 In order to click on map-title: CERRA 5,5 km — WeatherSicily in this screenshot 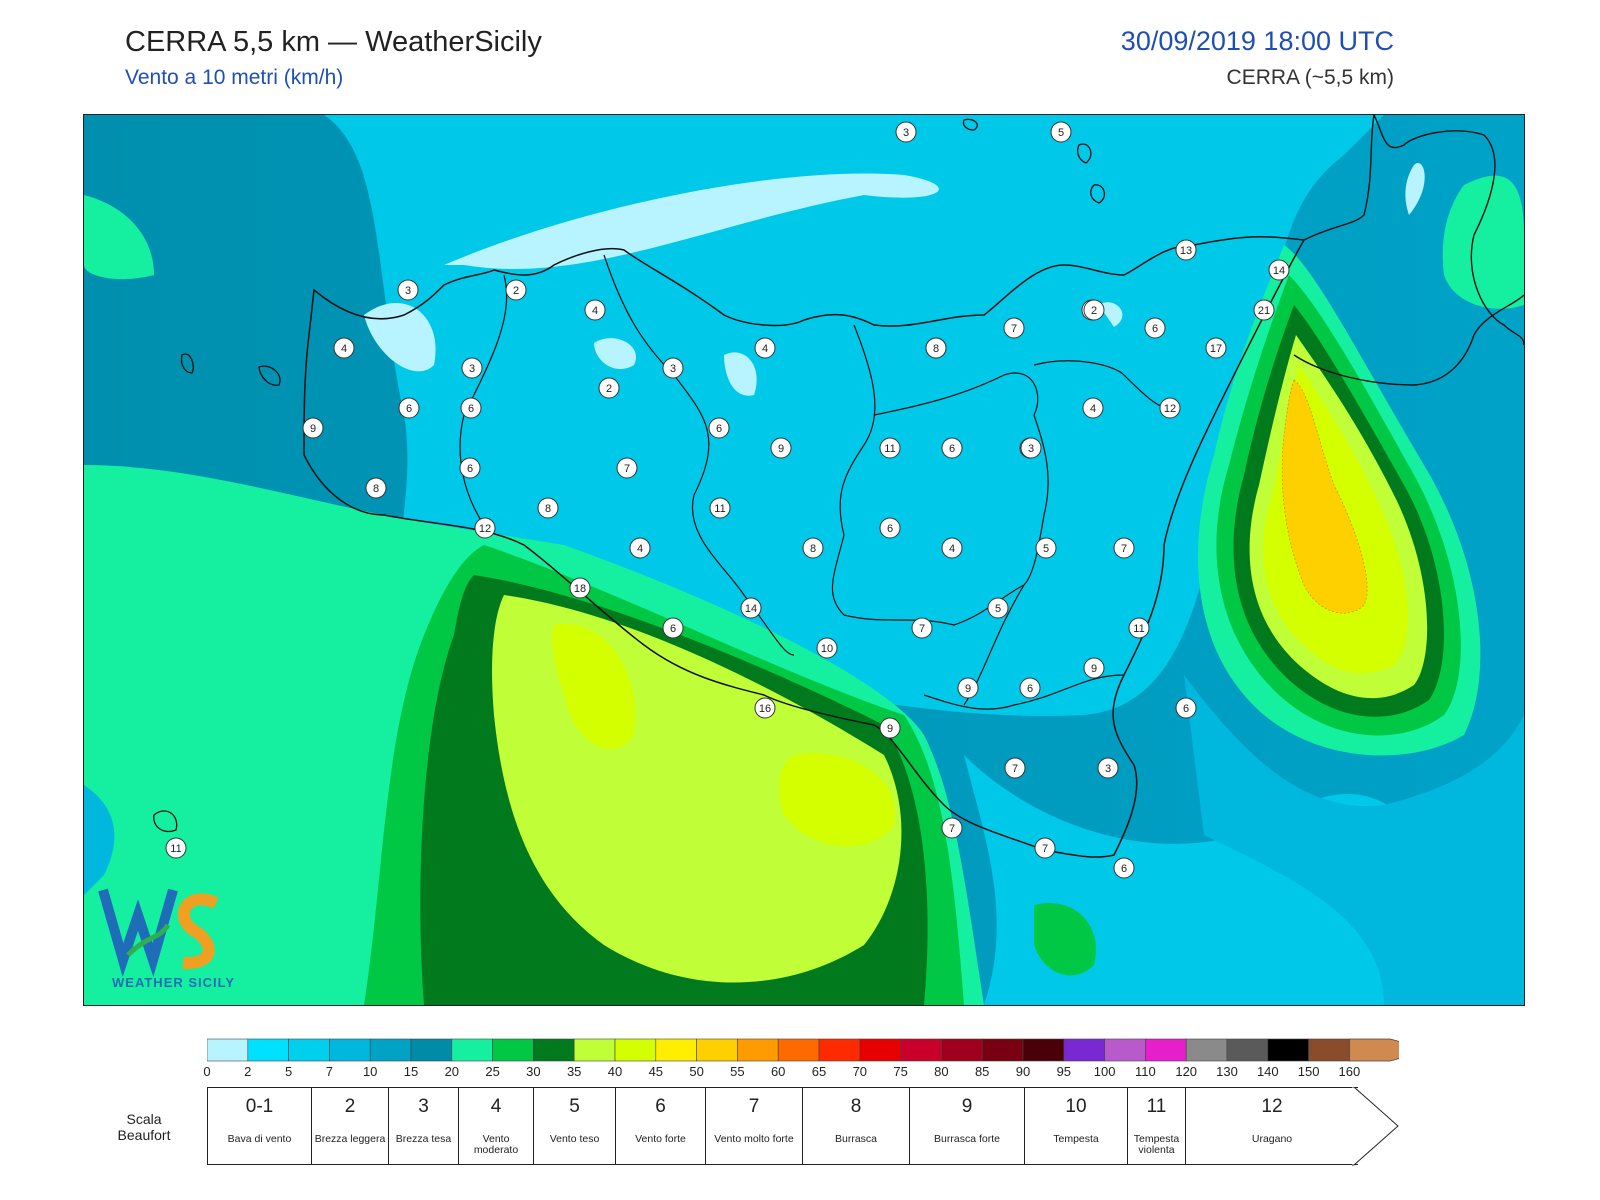, I will do `click(333, 42)`.